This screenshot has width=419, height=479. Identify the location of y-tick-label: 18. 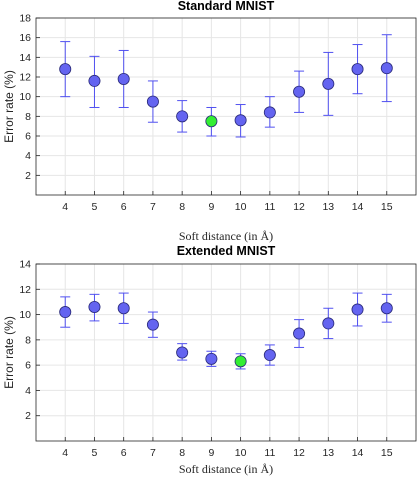
(25, 19).